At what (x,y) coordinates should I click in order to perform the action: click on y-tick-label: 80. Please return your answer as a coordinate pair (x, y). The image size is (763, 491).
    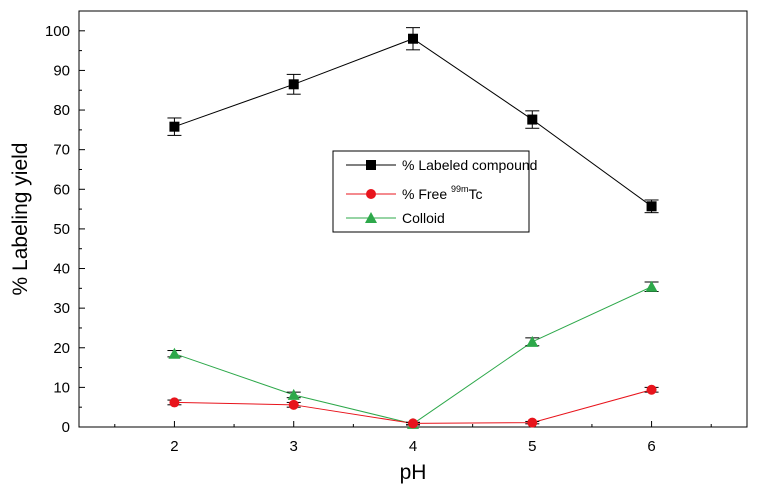
    Looking at the image, I should click on (61, 110).